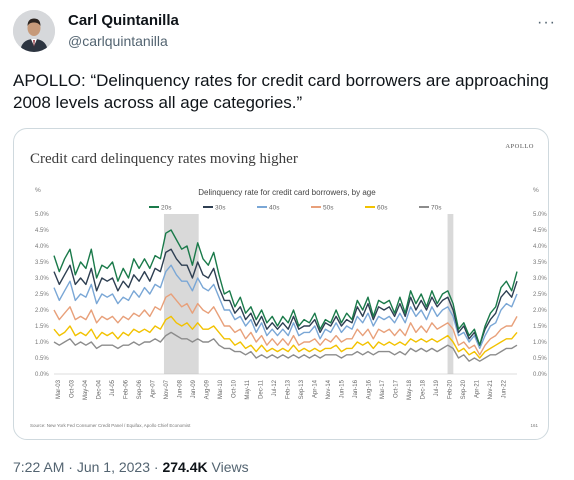 This screenshot has width=574, height=480. I want to click on y-tick-right: 2.5%, so click(540, 295).